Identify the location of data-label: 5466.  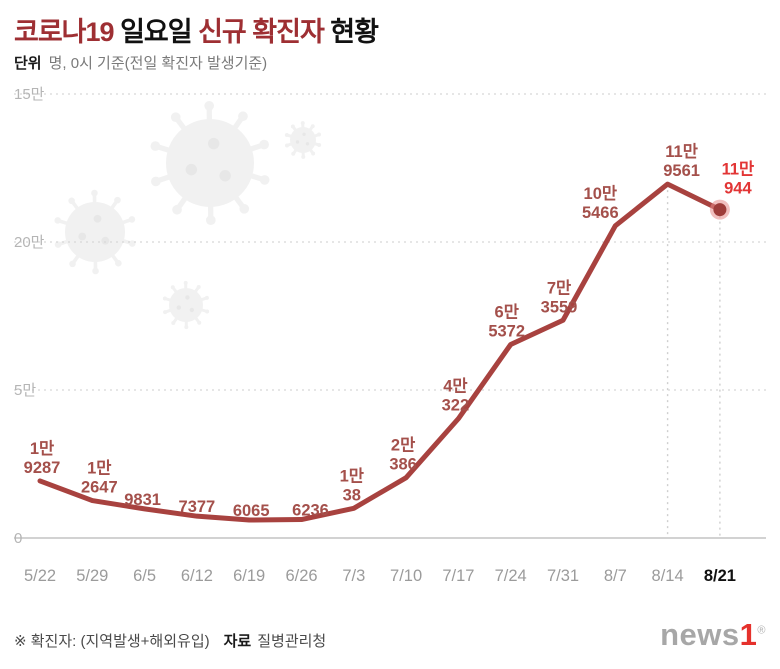
(600, 213).